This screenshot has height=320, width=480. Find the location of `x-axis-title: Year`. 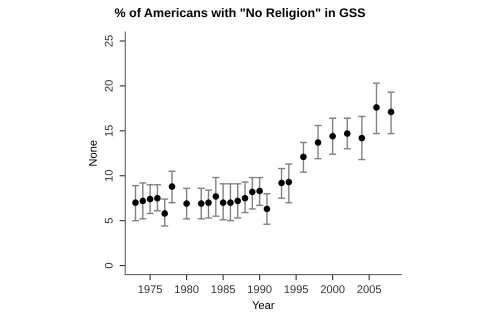

x-axis-title: Year is located at coordinates (263, 305).